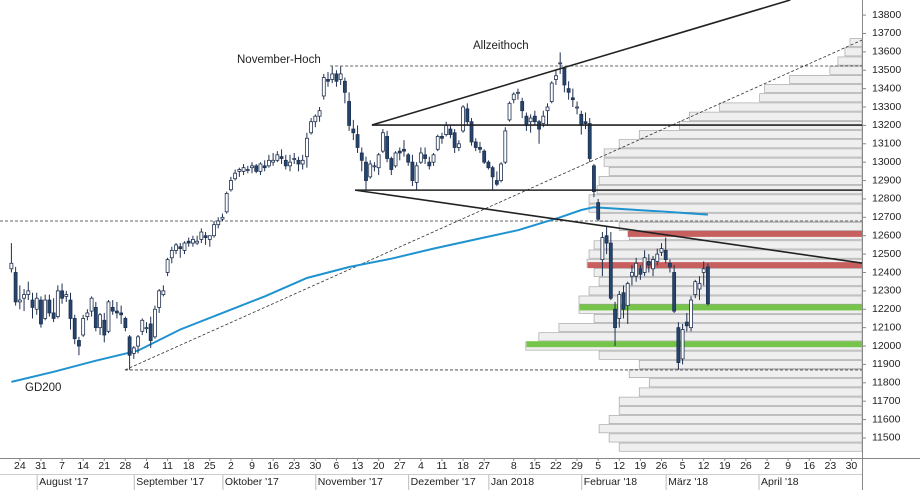  What do you see at coordinates (514, 466) in the screenshot?
I see `x-tick-label: 8` at bounding box center [514, 466].